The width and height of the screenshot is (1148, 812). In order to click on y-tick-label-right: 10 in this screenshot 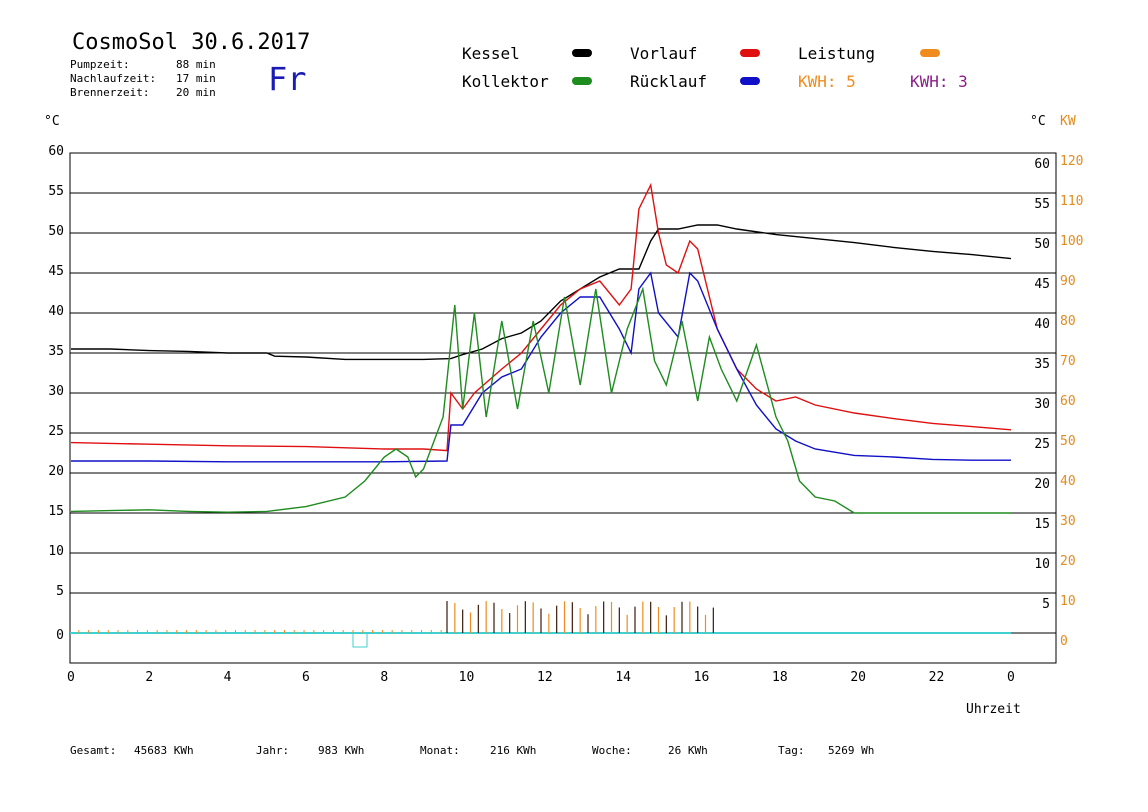, I will do `click(1042, 564)`.